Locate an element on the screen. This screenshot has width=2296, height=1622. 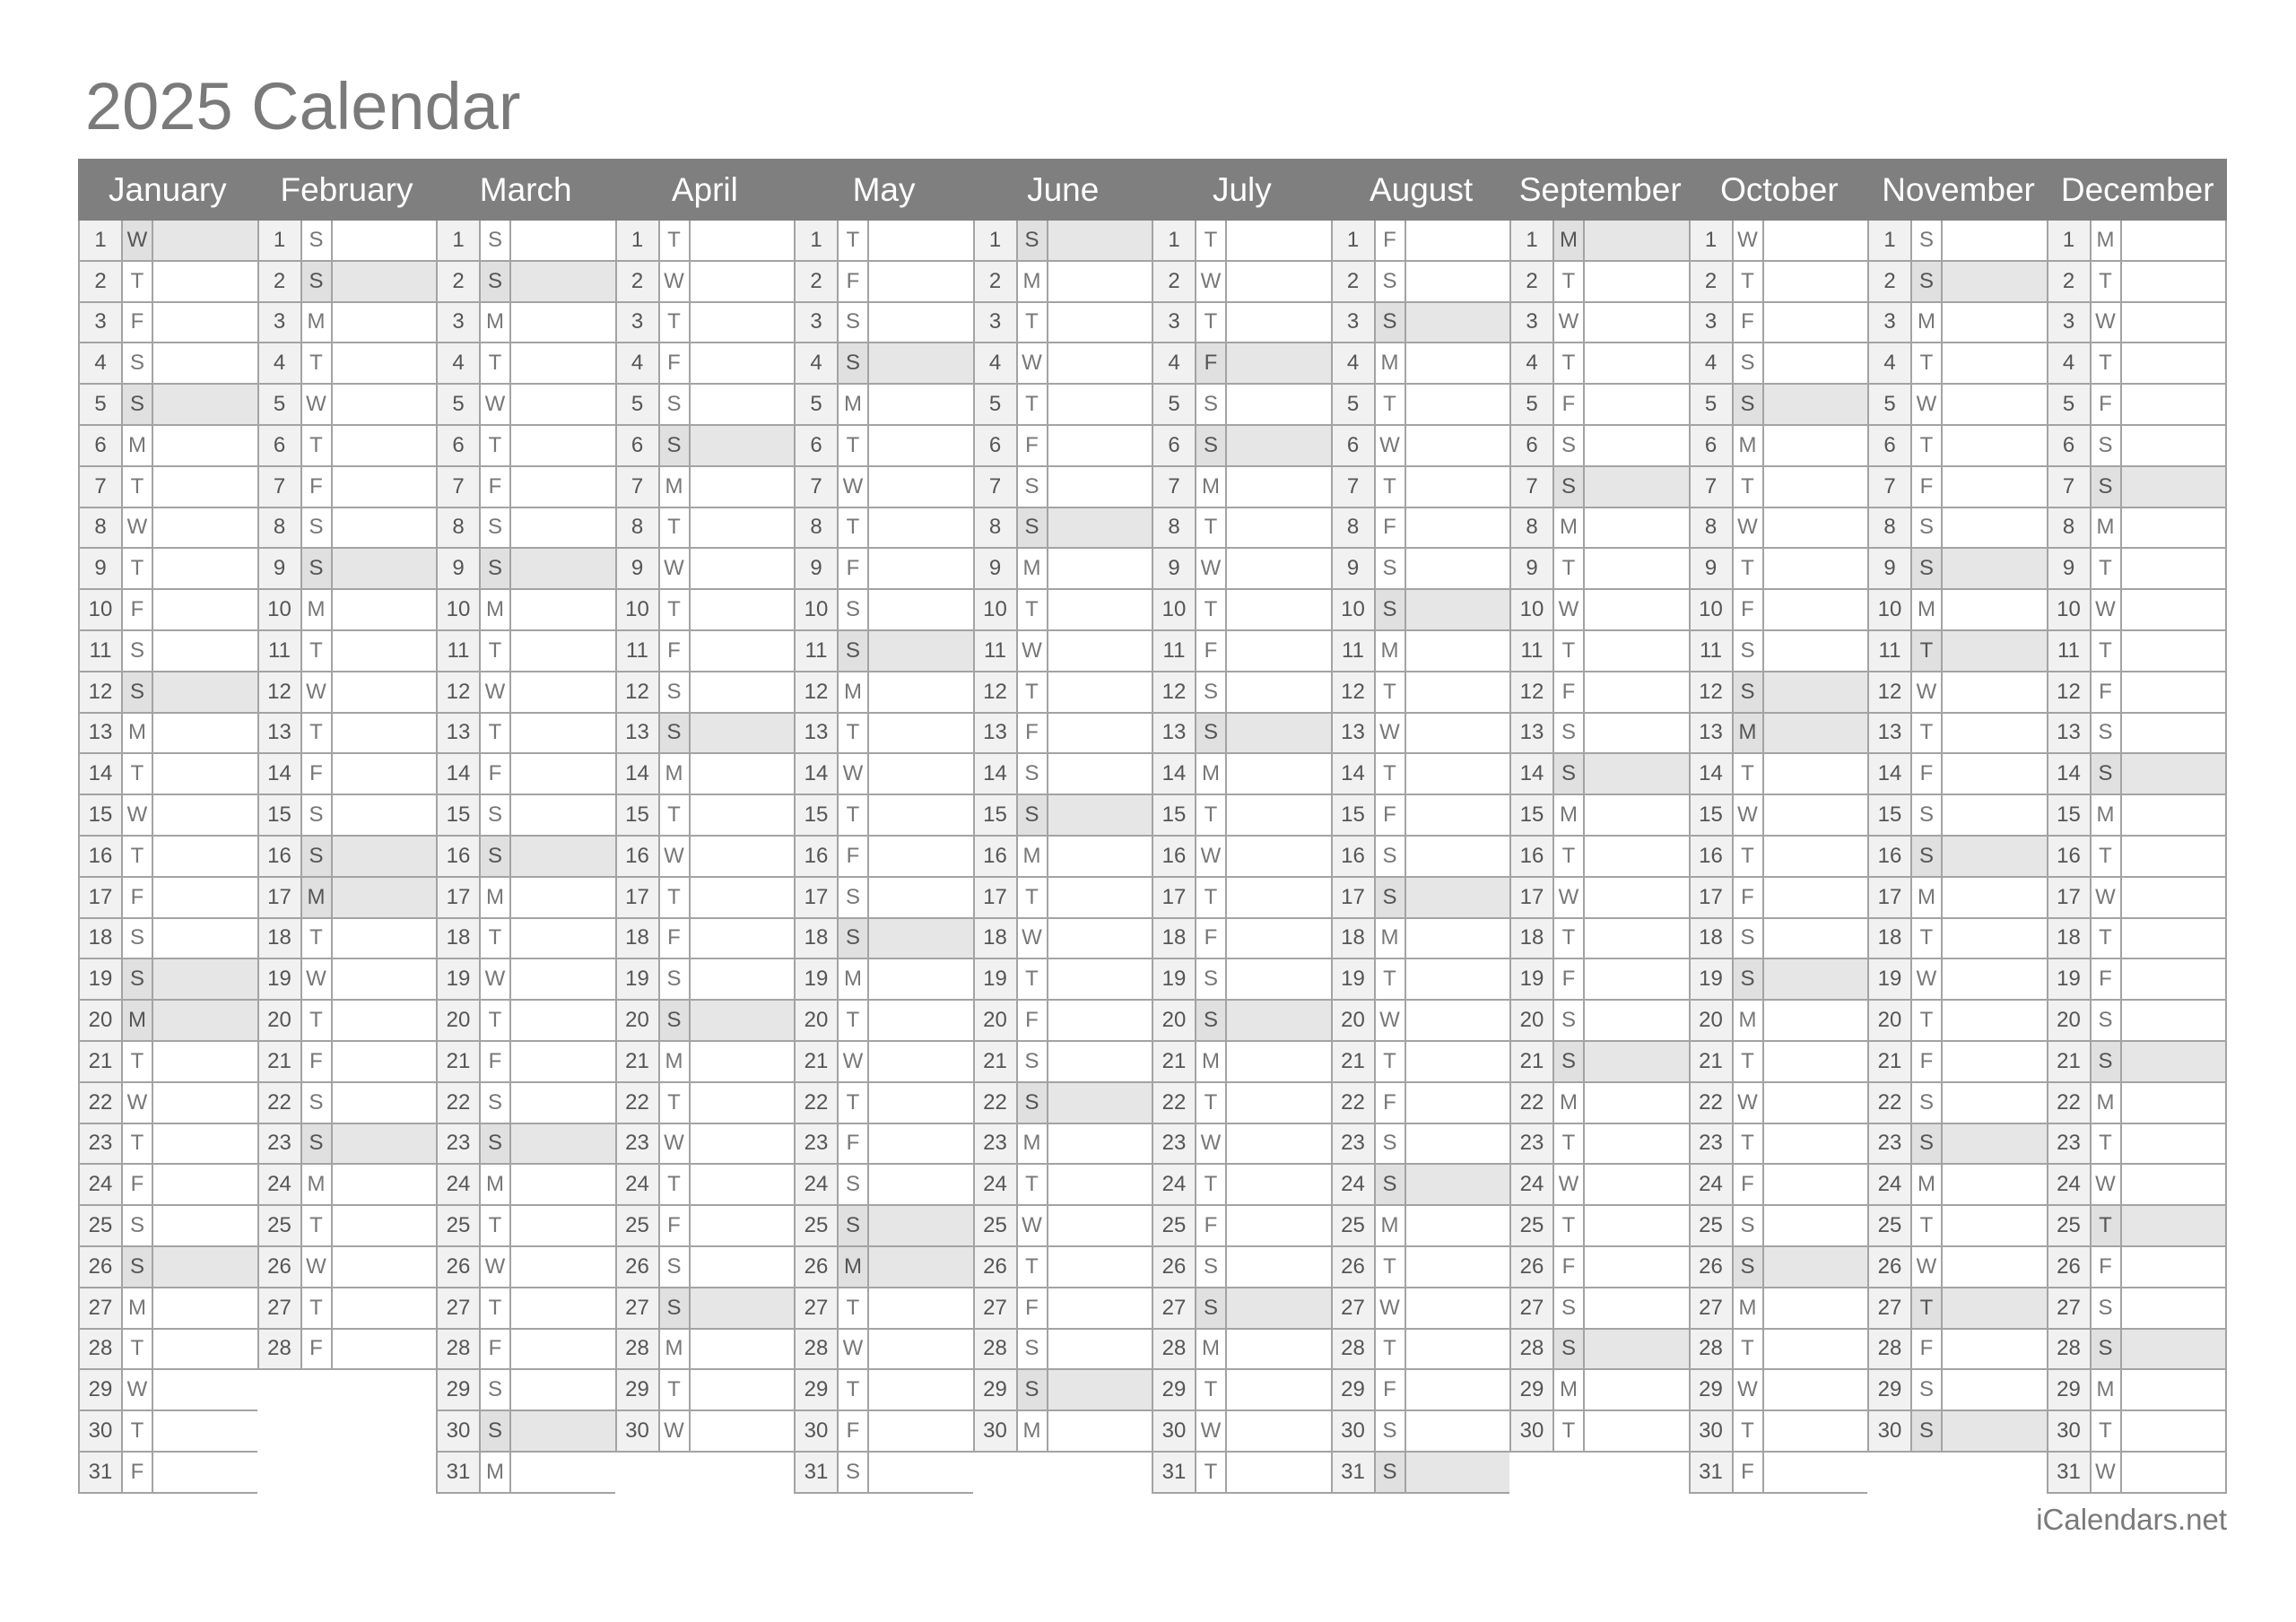
day-row: 23 is located at coordinates (2136, 1144).